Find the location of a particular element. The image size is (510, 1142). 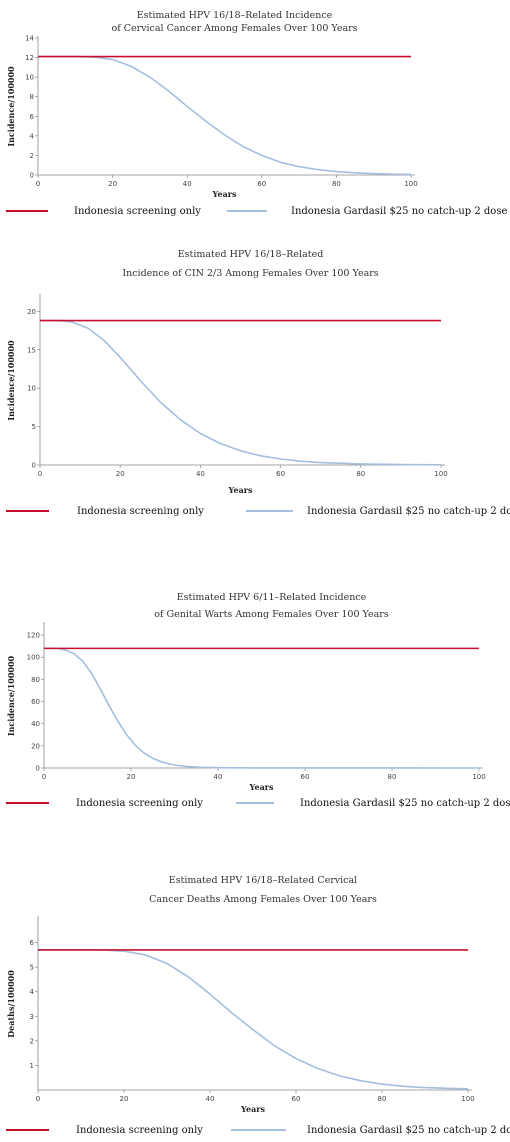

chart-title-line-1: Estimated HPV 6/11–Related Incidence is located at coordinates (272, 597).